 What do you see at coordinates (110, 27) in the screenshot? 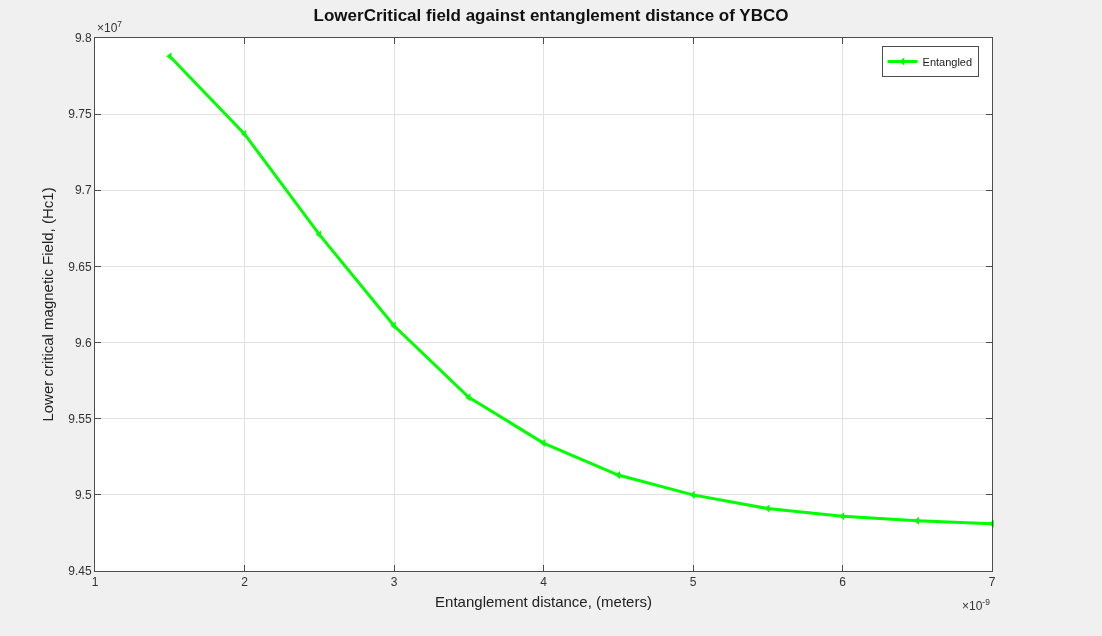
I see `text: ×10$^{7}$` at bounding box center [110, 27].